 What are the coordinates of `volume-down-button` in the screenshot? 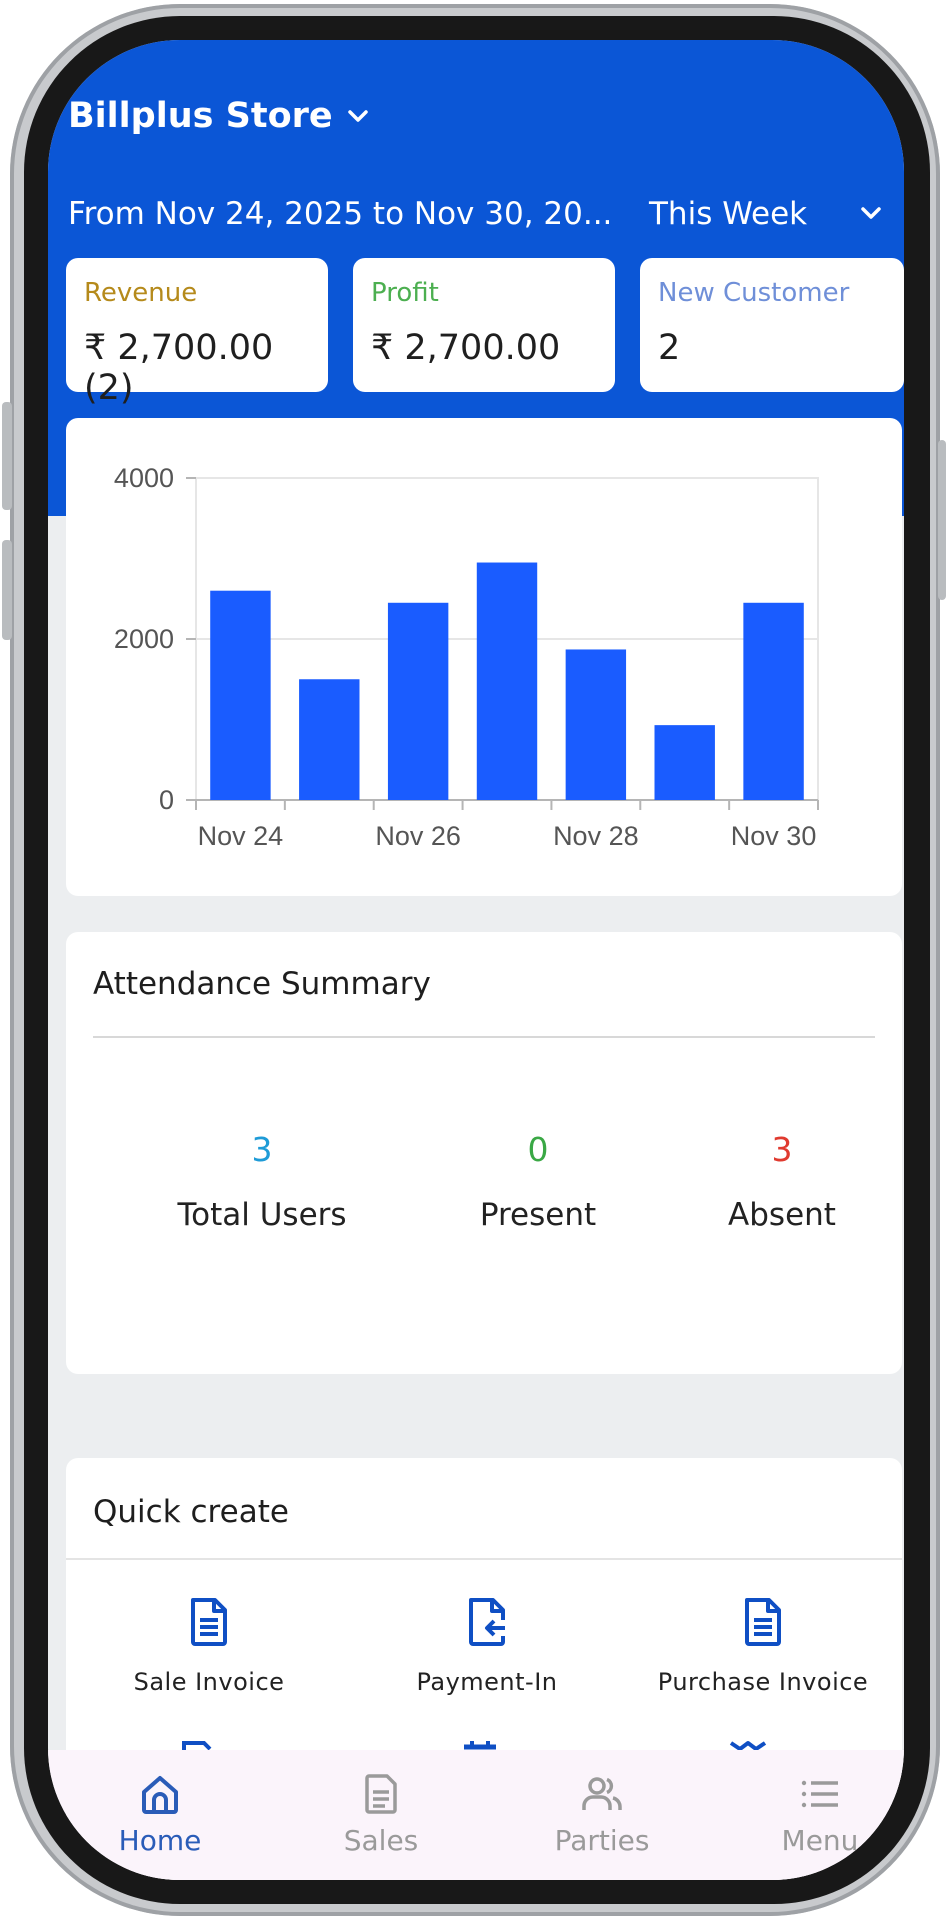 It's located at (7, 590).